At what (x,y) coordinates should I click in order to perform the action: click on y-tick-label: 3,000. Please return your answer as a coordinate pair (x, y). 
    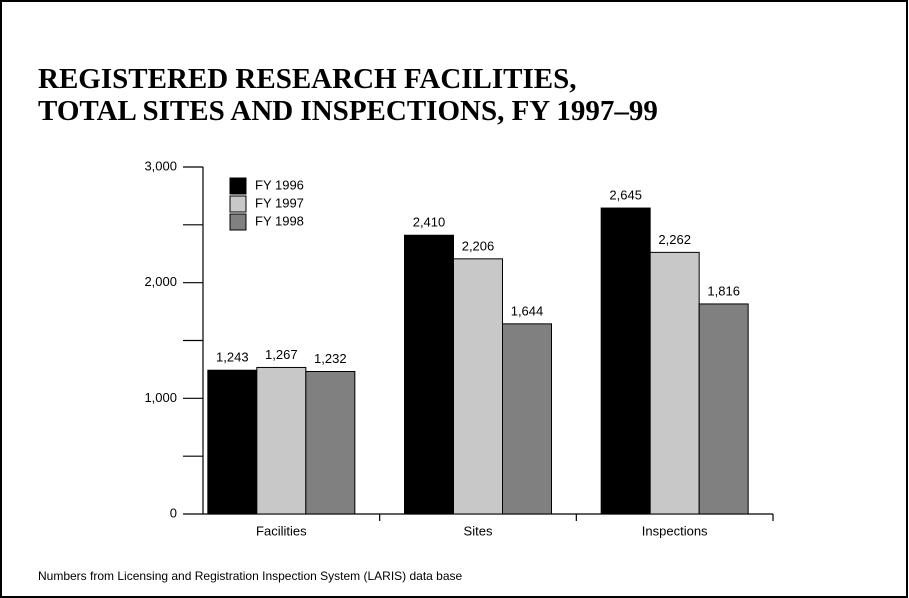
    Looking at the image, I should click on (160, 165).